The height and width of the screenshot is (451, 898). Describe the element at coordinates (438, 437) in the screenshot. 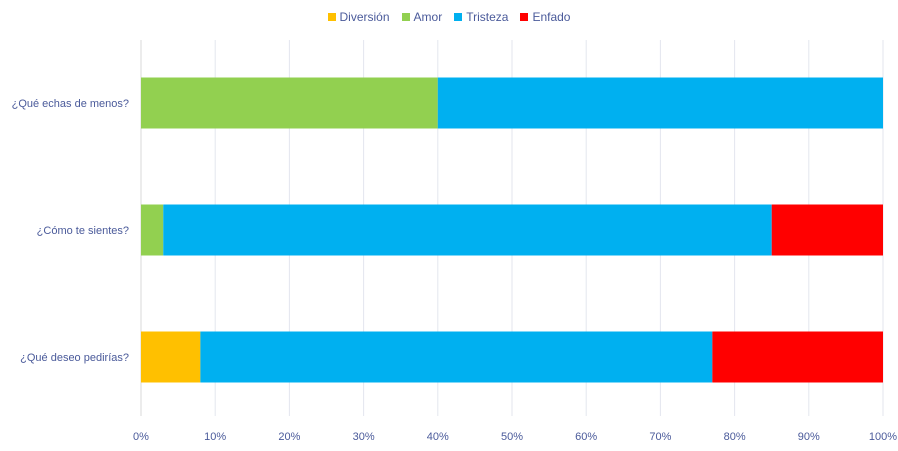

I see `x-tick-label: 40%` at that location.